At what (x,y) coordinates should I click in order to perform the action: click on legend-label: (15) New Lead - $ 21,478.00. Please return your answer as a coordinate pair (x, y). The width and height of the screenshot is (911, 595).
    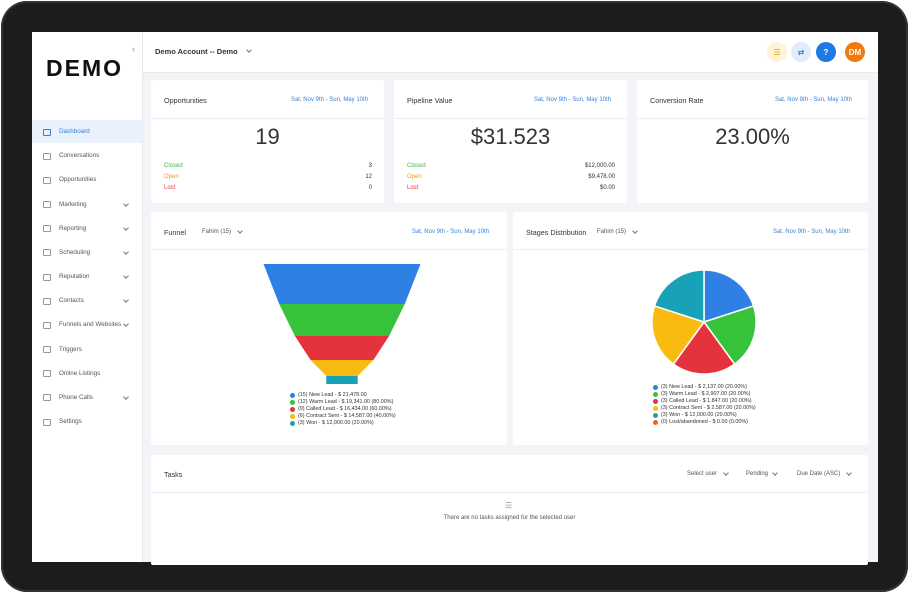
    Looking at the image, I should click on (332, 394).